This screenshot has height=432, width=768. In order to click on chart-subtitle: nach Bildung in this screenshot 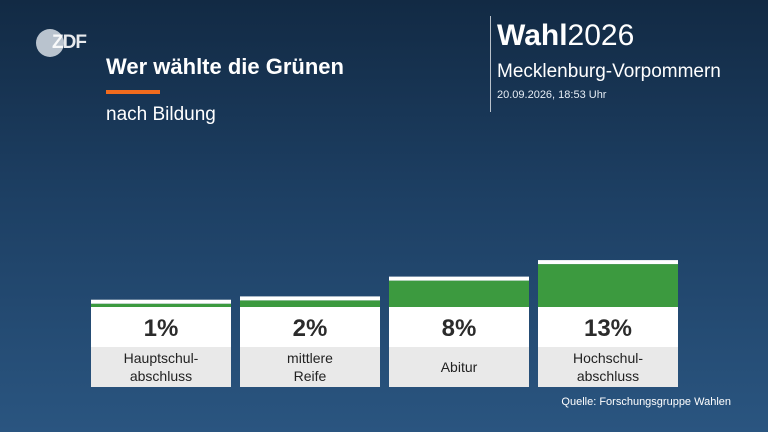, I will do `click(161, 114)`.